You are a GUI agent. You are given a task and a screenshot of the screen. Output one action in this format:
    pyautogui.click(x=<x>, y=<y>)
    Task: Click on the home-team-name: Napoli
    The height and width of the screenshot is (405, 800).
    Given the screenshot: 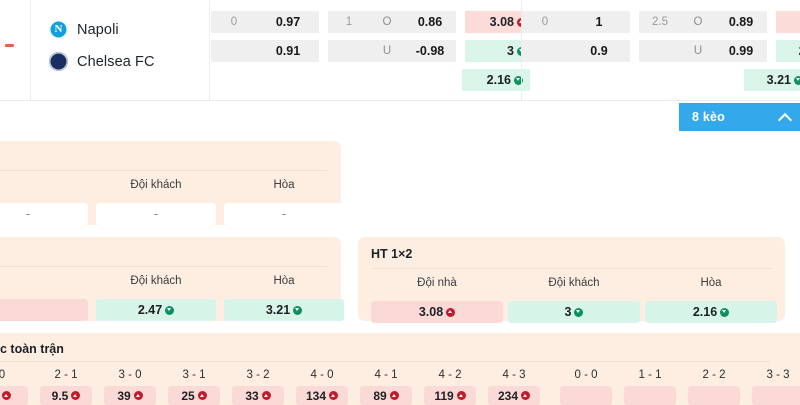 What is the action you would take?
    pyautogui.click(x=98, y=29)
    